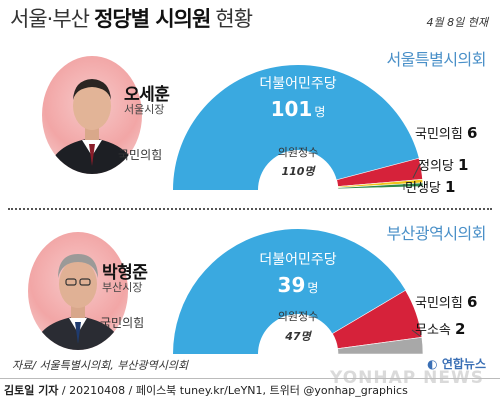 The height and width of the screenshot is (405, 500). Describe the element at coordinates (122, 287) in the screenshot. I see `busan-mayor-role: 부산시장` at that location.